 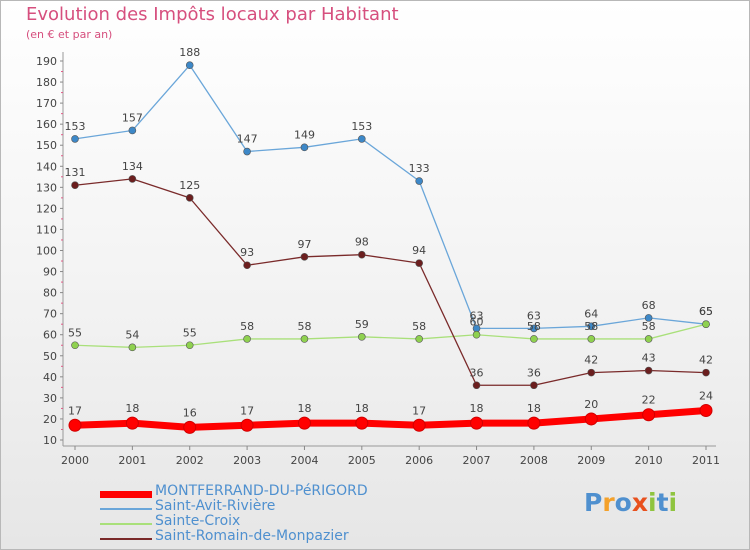 I want to click on data-label: 60, so click(x=477, y=322).